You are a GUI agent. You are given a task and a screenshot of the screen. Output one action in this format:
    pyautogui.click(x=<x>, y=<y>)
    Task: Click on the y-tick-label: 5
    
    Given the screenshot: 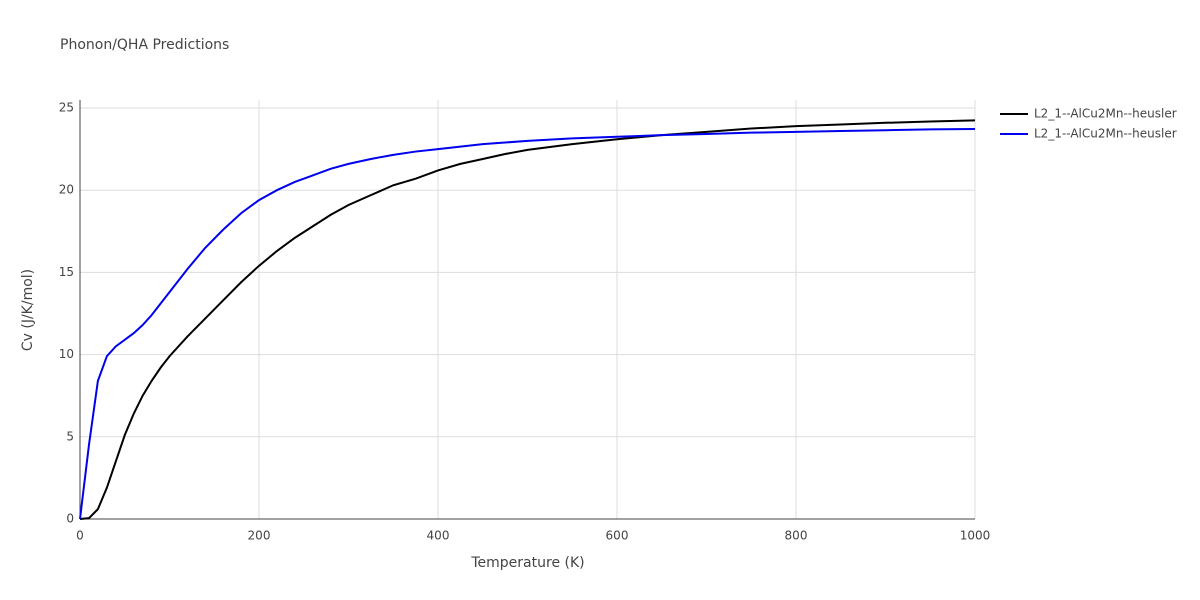 What is the action you would take?
    pyautogui.click(x=70, y=436)
    